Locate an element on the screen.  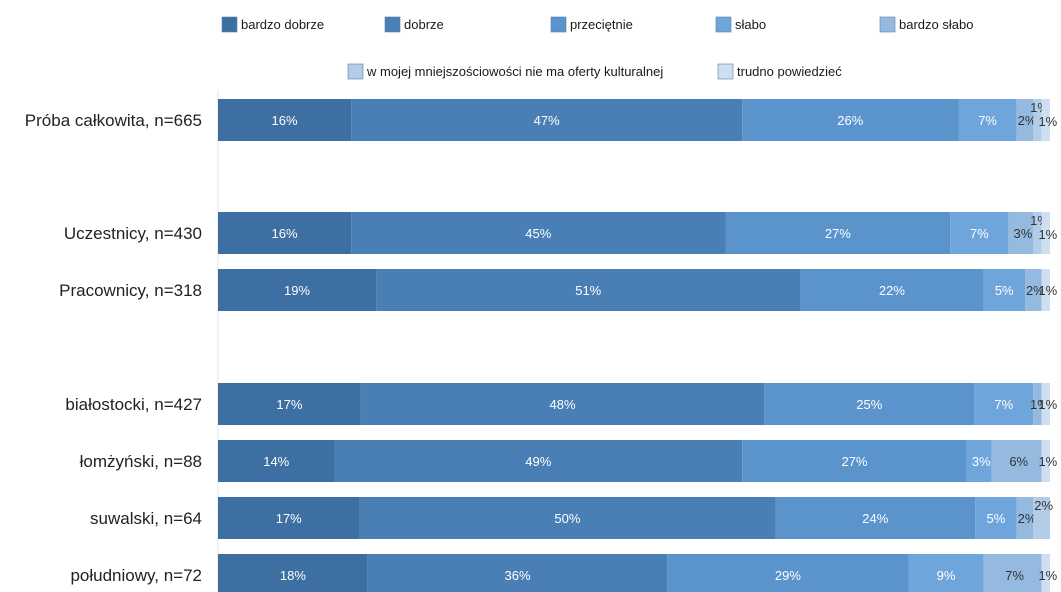
legend-label: trudno powiedzieć is located at coordinates (789, 71).